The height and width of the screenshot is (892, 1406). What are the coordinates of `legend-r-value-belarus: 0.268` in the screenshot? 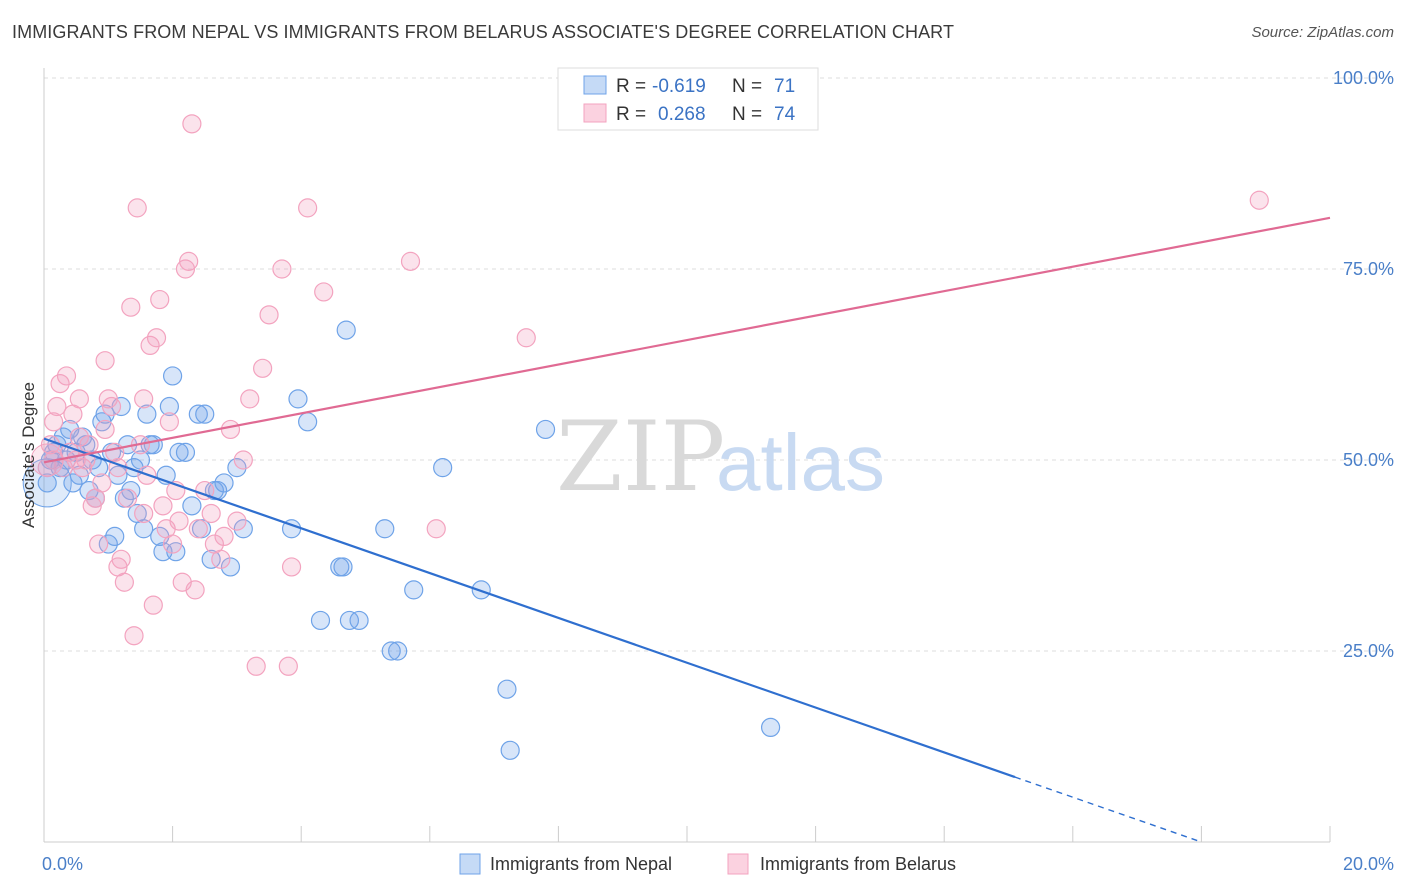 It's located at (682, 114).